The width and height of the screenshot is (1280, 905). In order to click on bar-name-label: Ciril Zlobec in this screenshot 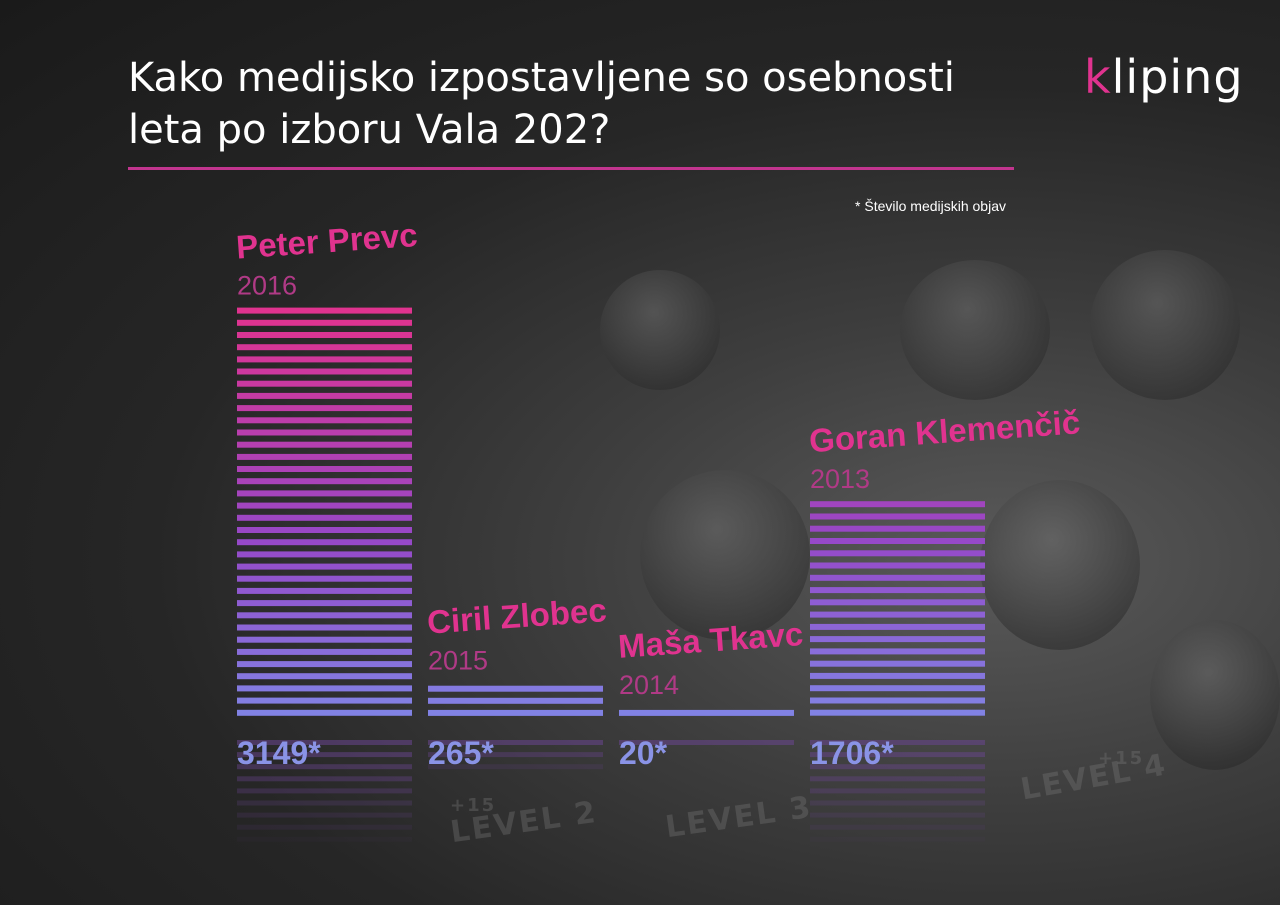, I will do `click(517, 615)`.